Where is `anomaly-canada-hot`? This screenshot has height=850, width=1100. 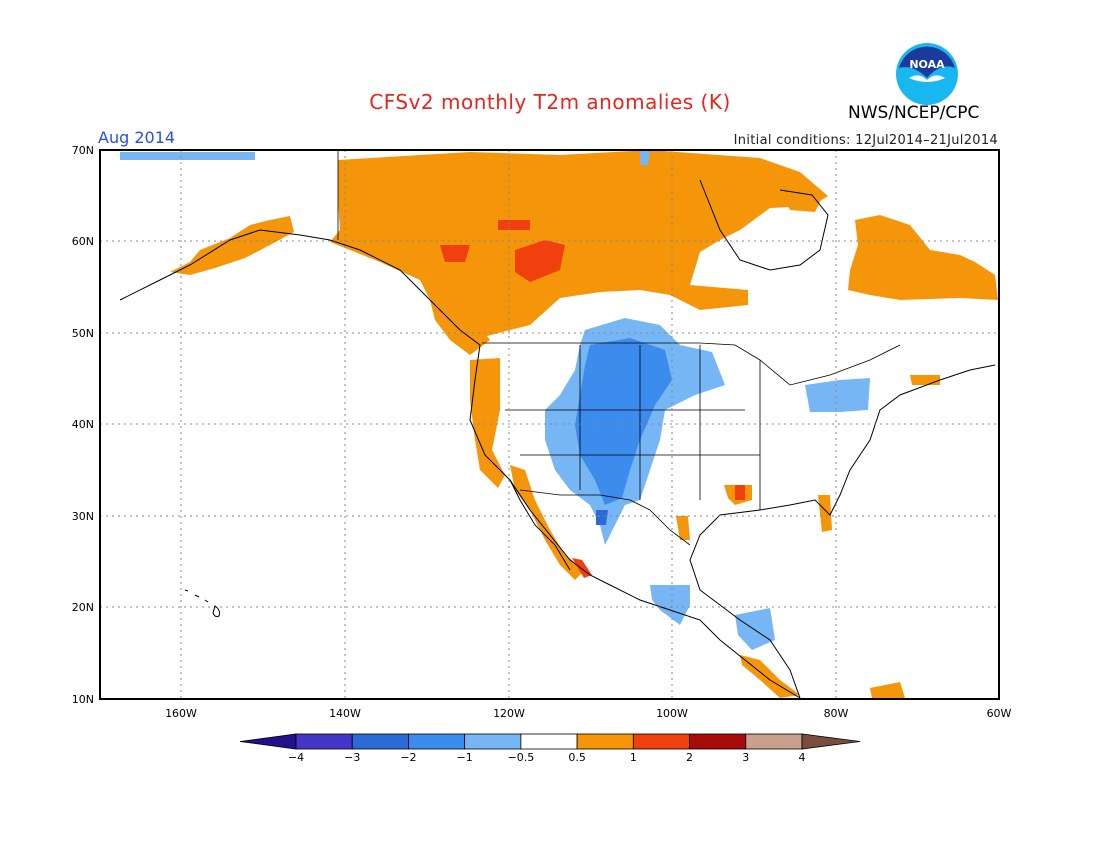 anomaly-canada-hot is located at coordinates (540, 261).